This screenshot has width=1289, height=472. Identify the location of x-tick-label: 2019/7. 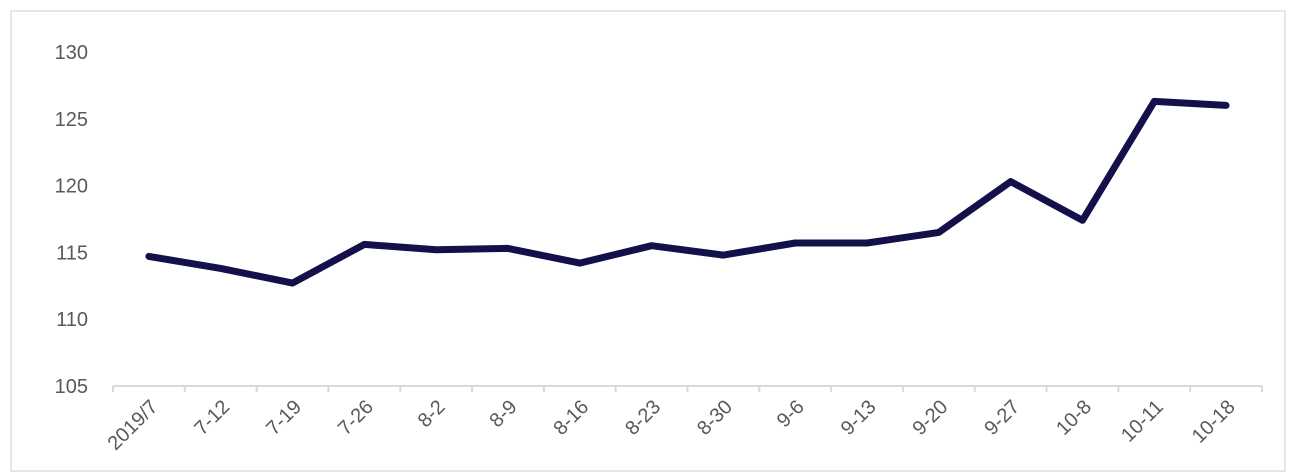
(133, 425).